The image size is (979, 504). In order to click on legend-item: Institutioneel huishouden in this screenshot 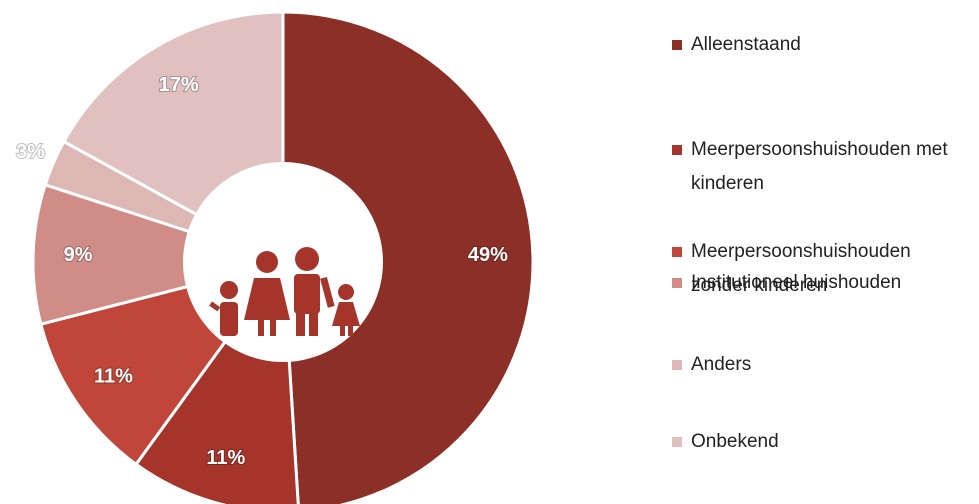, I will do `click(822, 283)`.